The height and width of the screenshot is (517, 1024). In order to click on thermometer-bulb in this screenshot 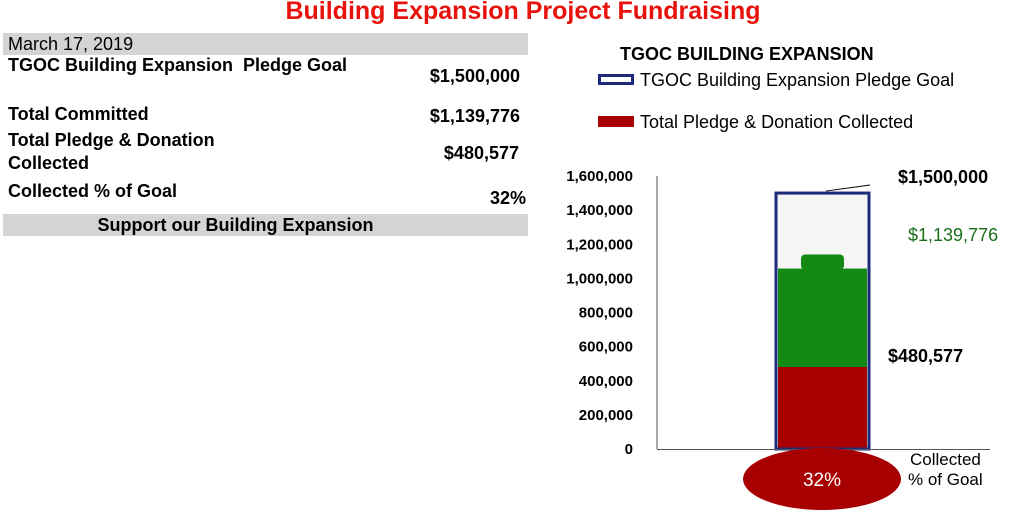, I will do `click(822, 479)`.